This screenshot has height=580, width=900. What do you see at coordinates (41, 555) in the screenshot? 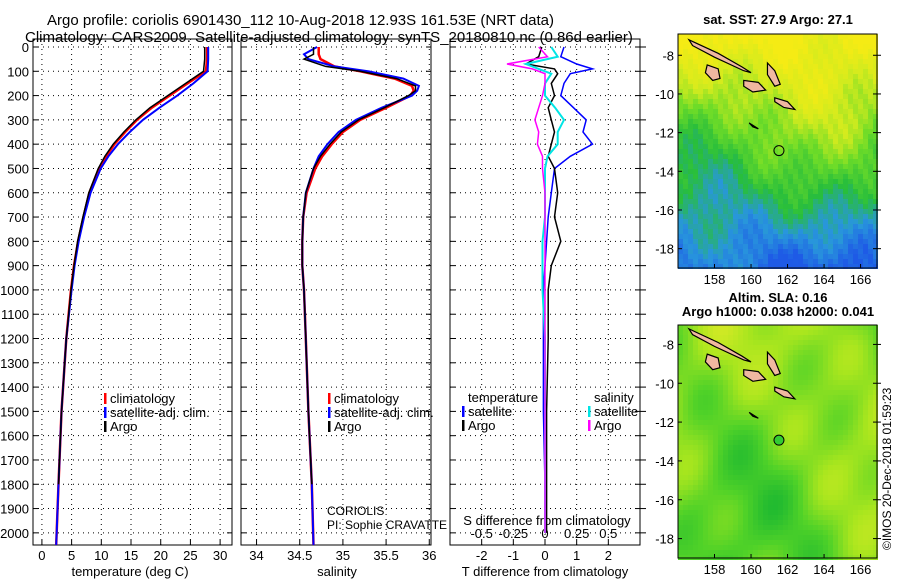
I see `temperature-xtick-label: 0` at bounding box center [41, 555].